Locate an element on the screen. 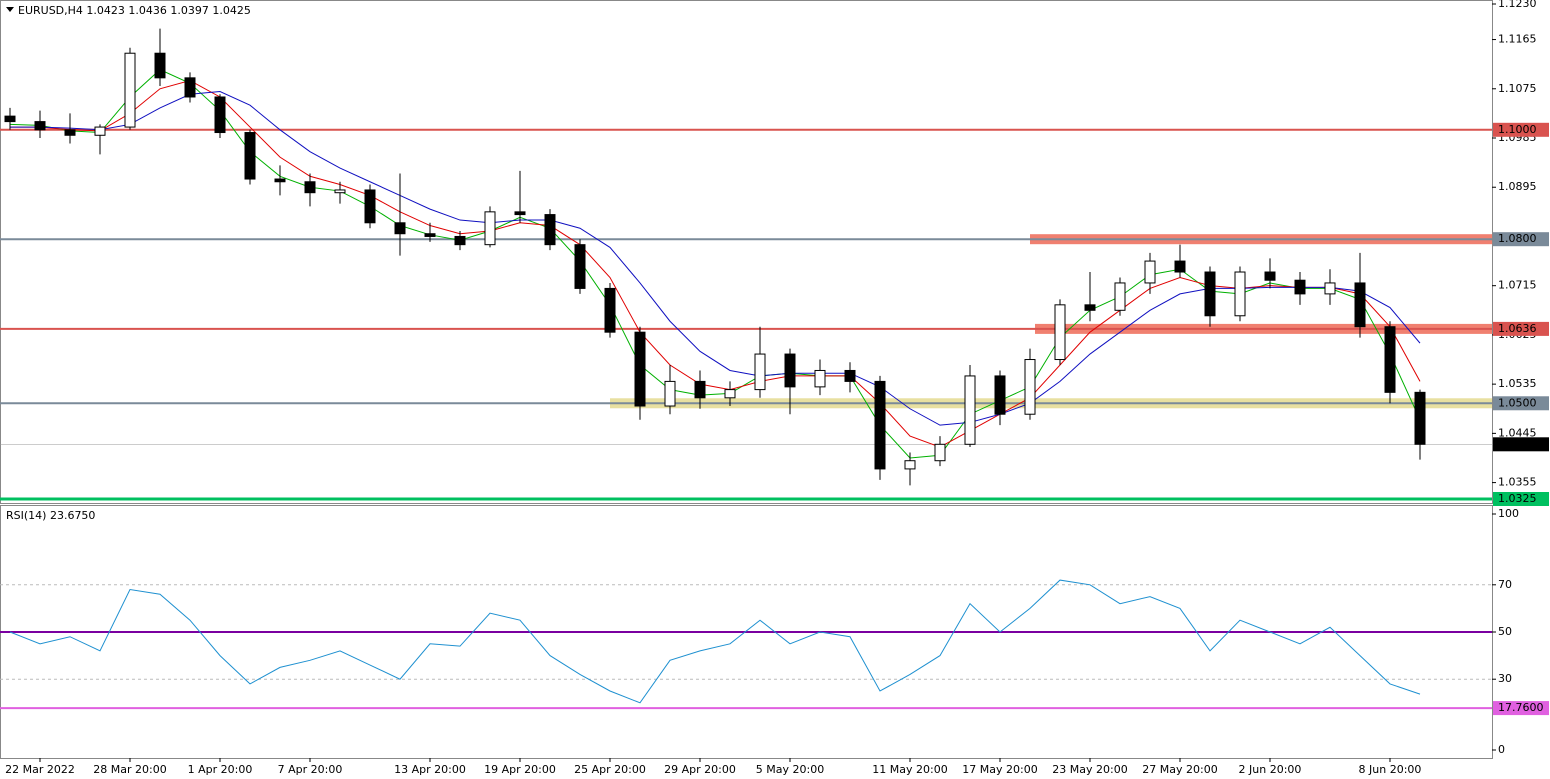 This screenshot has width=1550, height=779. x-tick-label: 1 Apr 20:00 is located at coordinates (220, 769).